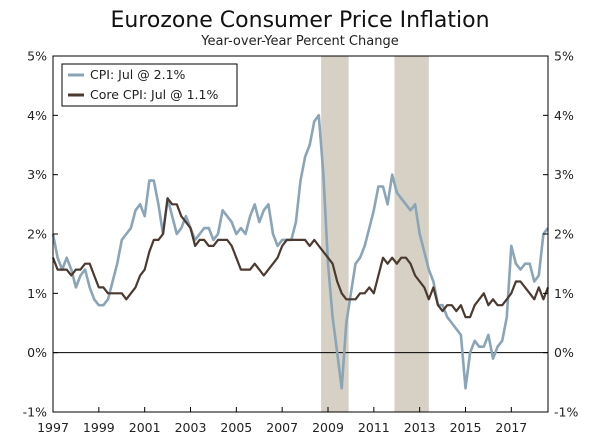  What do you see at coordinates (564, 115) in the screenshot?
I see `y-tick-label-right: 4%` at bounding box center [564, 115].